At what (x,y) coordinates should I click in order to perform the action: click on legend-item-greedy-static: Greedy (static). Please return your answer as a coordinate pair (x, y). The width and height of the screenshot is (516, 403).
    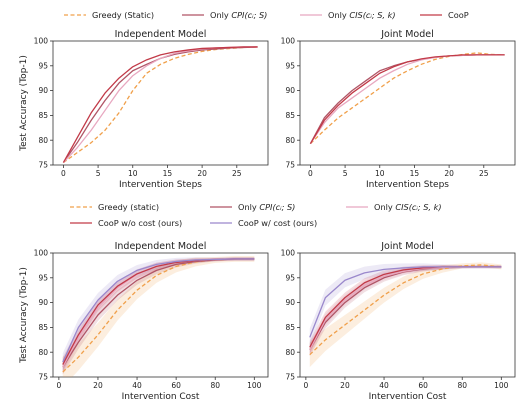
    Looking at the image, I should click on (114, 207).